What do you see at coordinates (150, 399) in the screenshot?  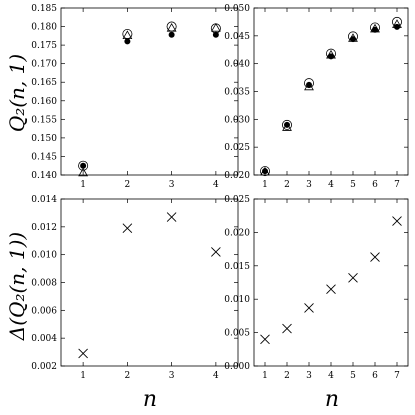 I see `x-axis-title-left: n` at bounding box center [150, 399].